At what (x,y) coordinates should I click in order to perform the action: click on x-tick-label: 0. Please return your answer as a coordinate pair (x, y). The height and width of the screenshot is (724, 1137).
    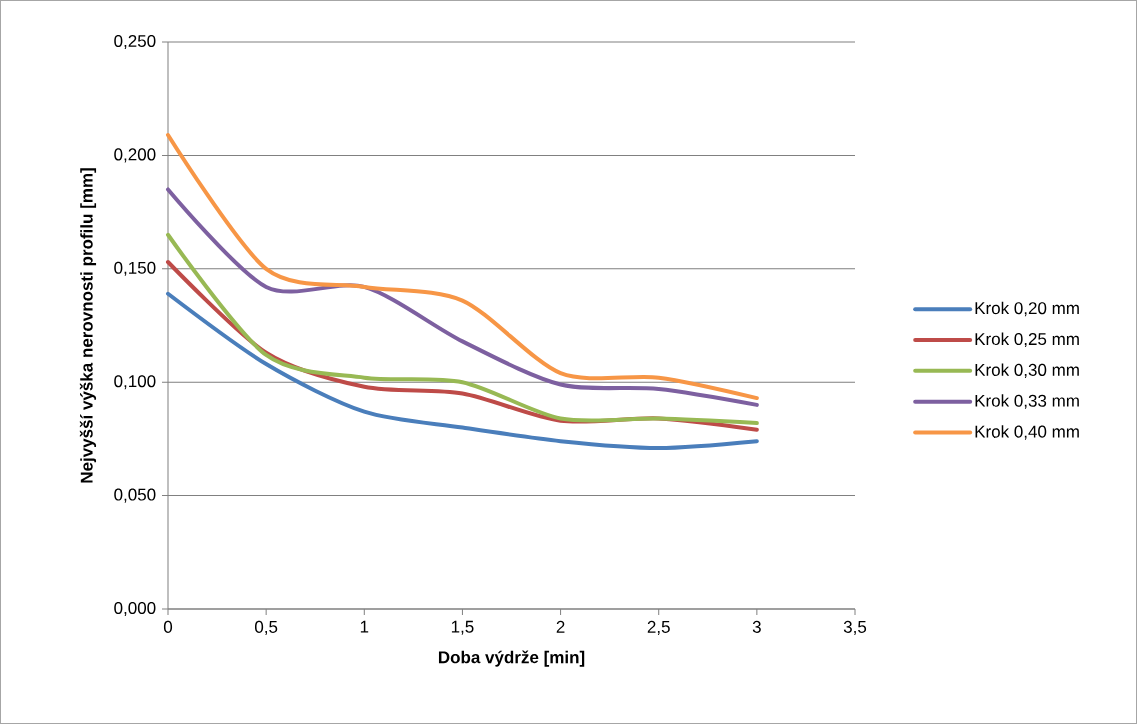
    Looking at the image, I should click on (168, 626).